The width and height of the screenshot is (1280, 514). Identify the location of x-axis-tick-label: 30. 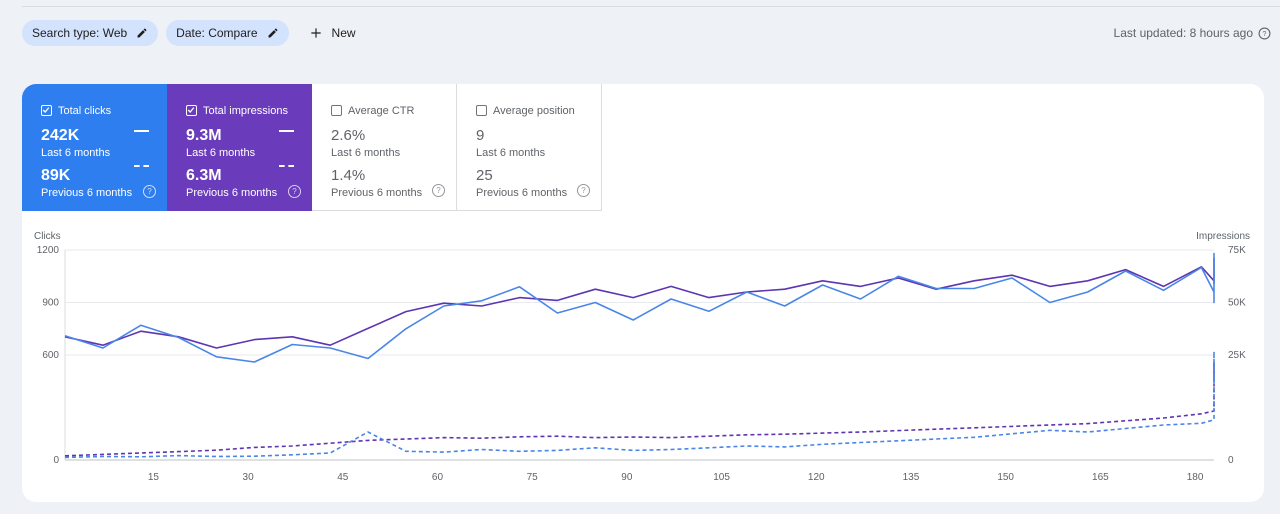
(249, 477).